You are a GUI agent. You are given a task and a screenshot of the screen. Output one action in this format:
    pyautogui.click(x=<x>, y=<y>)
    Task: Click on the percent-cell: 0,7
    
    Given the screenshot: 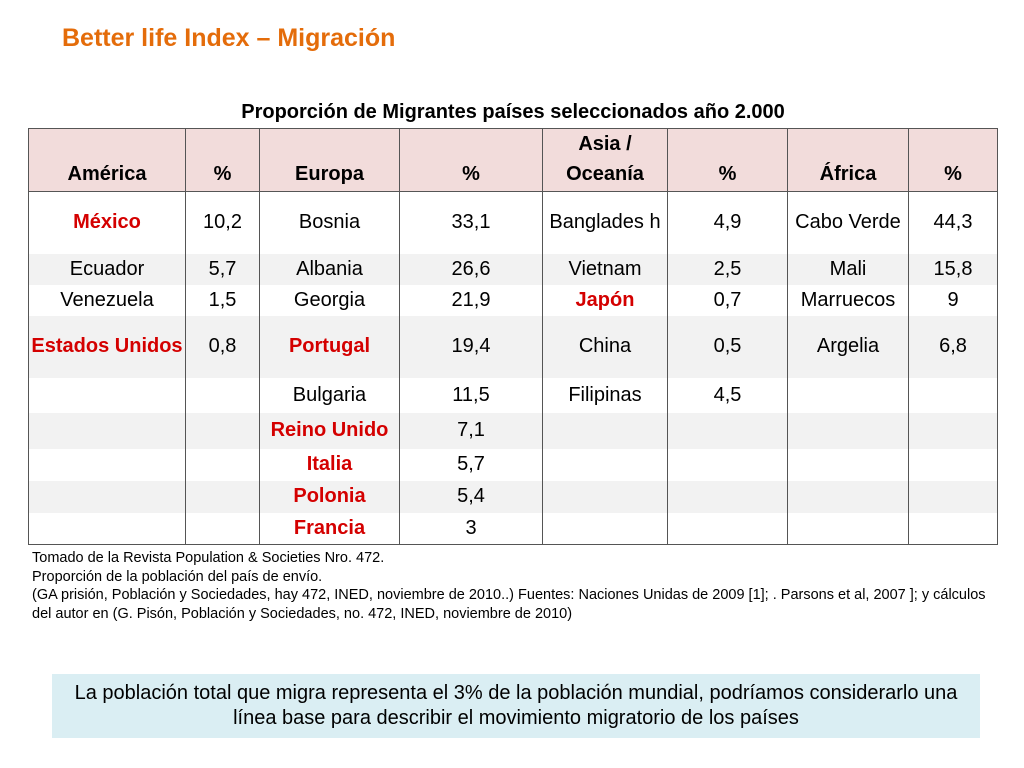 What is the action you would take?
    pyautogui.click(x=727, y=300)
    